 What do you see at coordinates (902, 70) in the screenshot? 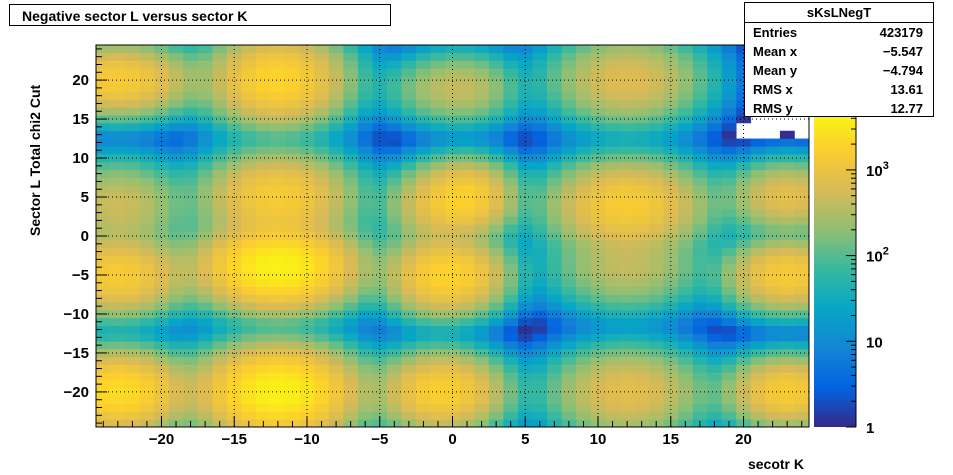
I see `stats-value: −4.794` at bounding box center [902, 70].